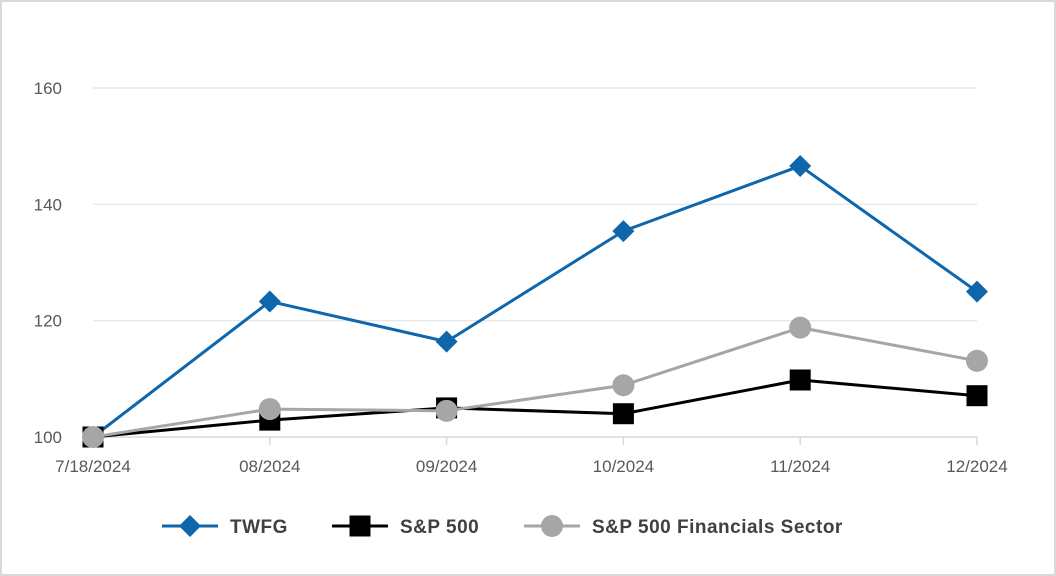  Describe the element at coordinates (535, 440) in the screenshot. I see `x-axis` at that location.